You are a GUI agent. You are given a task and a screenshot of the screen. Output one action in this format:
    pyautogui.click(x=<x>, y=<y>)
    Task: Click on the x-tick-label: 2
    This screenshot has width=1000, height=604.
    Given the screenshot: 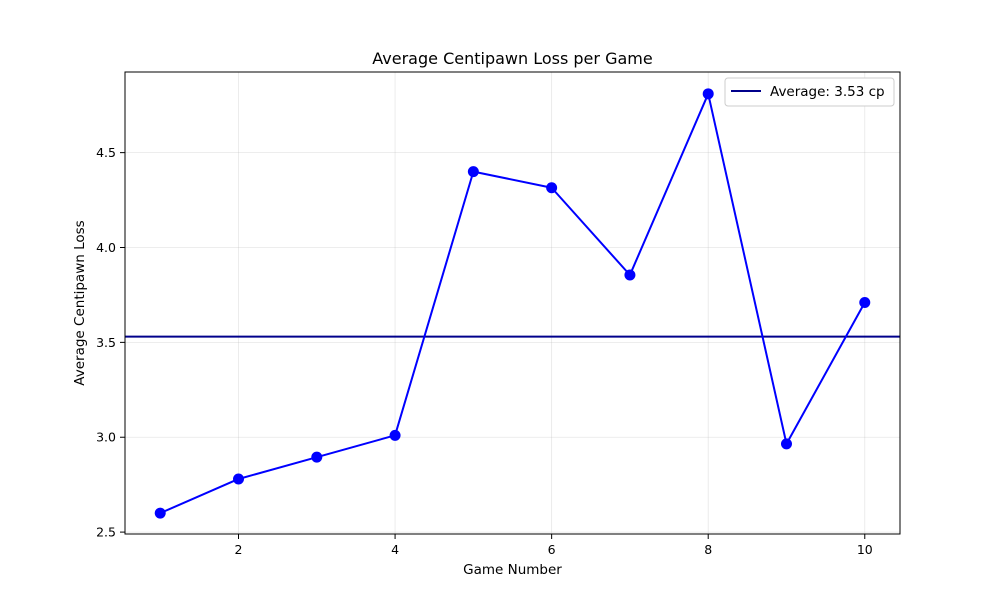 What is the action you would take?
    pyautogui.click(x=239, y=549)
    